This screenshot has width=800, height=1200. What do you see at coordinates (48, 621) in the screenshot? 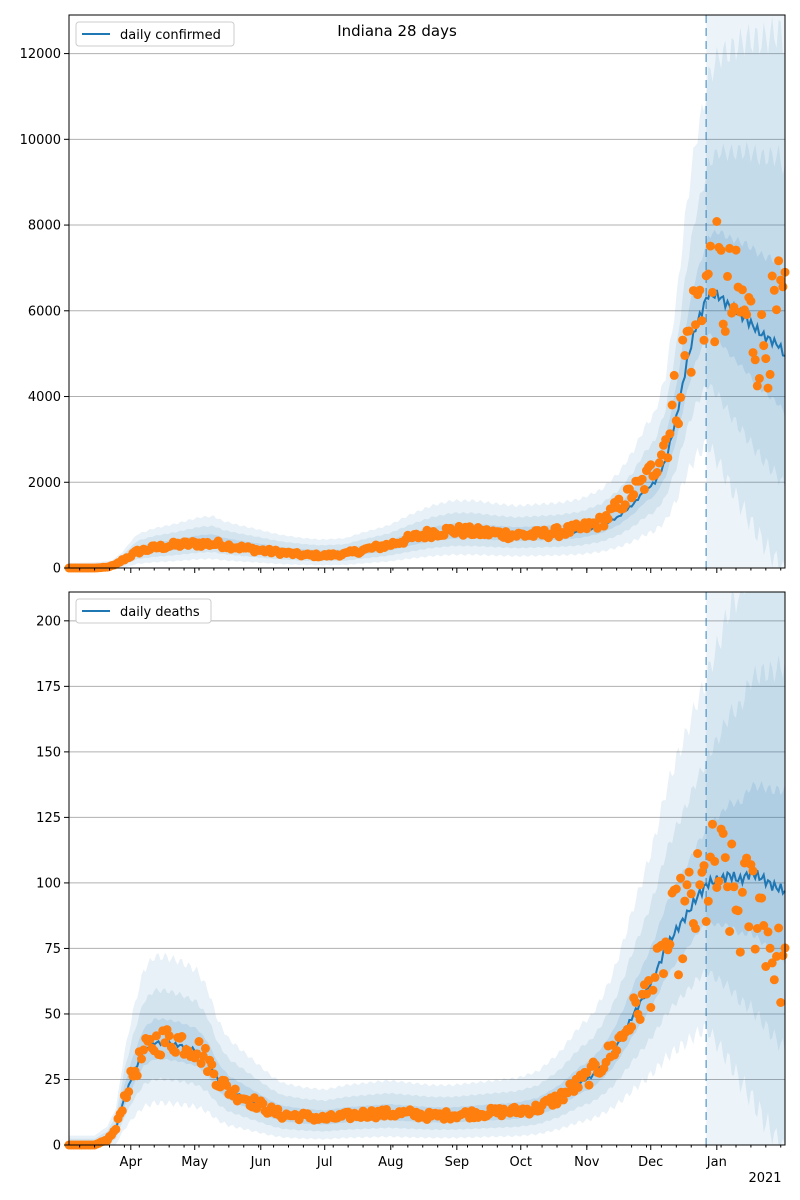
I see `deaths-y-tick-label: 200` at bounding box center [48, 621].